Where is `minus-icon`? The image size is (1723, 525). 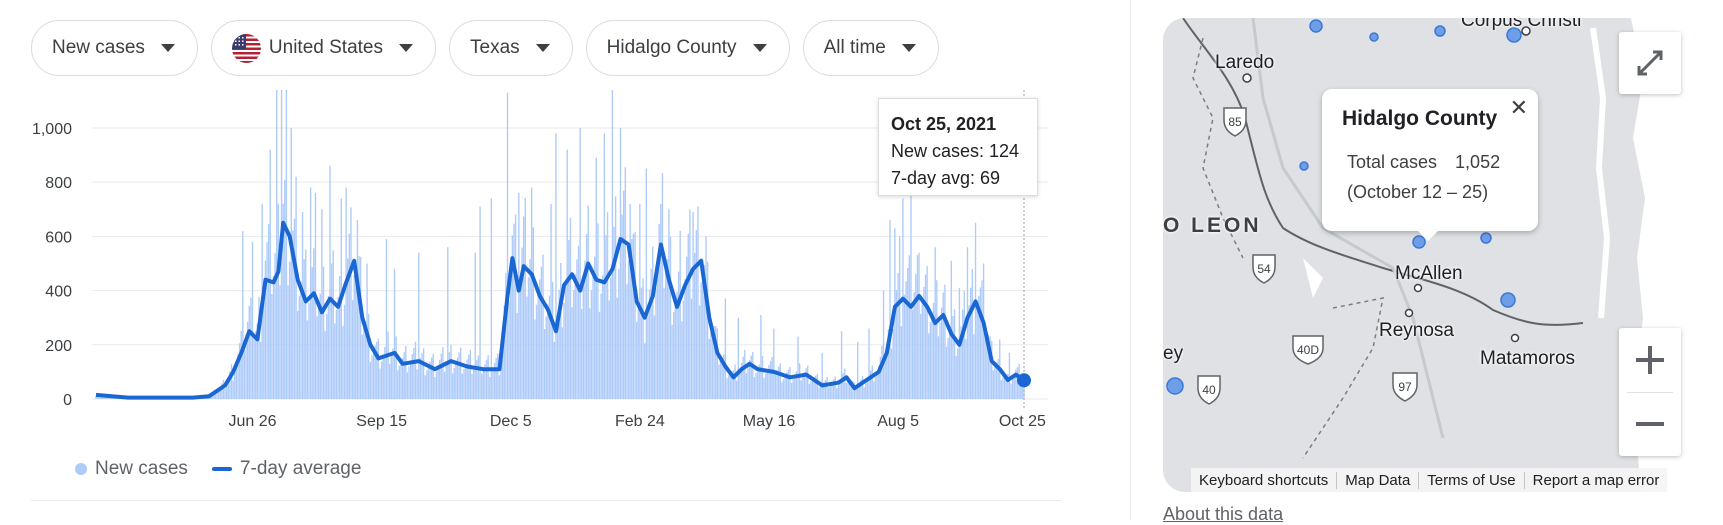
minus-icon is located at coordinates (1650, 424).